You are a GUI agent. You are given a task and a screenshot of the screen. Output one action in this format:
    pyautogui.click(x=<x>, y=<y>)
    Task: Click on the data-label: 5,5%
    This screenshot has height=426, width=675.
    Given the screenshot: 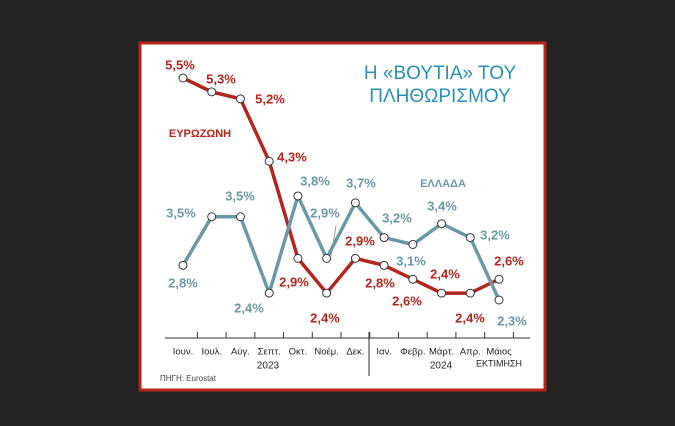 What is the action you would take?
    pyautogui.click(x=180, y=64)
    